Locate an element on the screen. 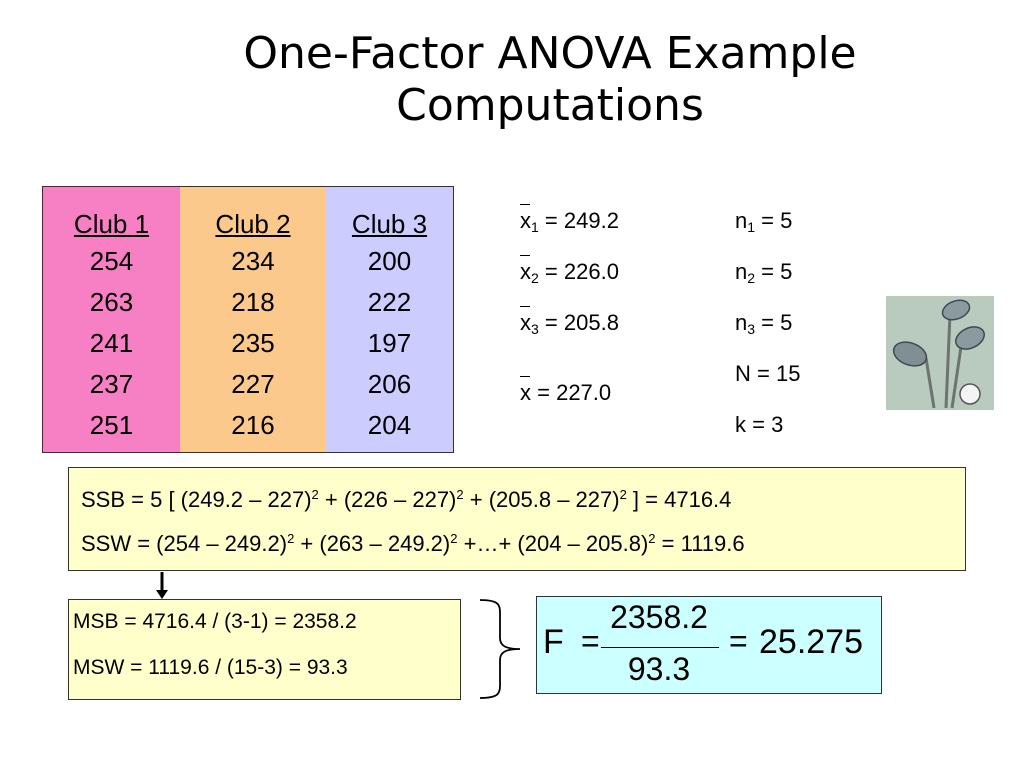  grand-mean-value: = 227.0 is located at coordinates (574, 392).